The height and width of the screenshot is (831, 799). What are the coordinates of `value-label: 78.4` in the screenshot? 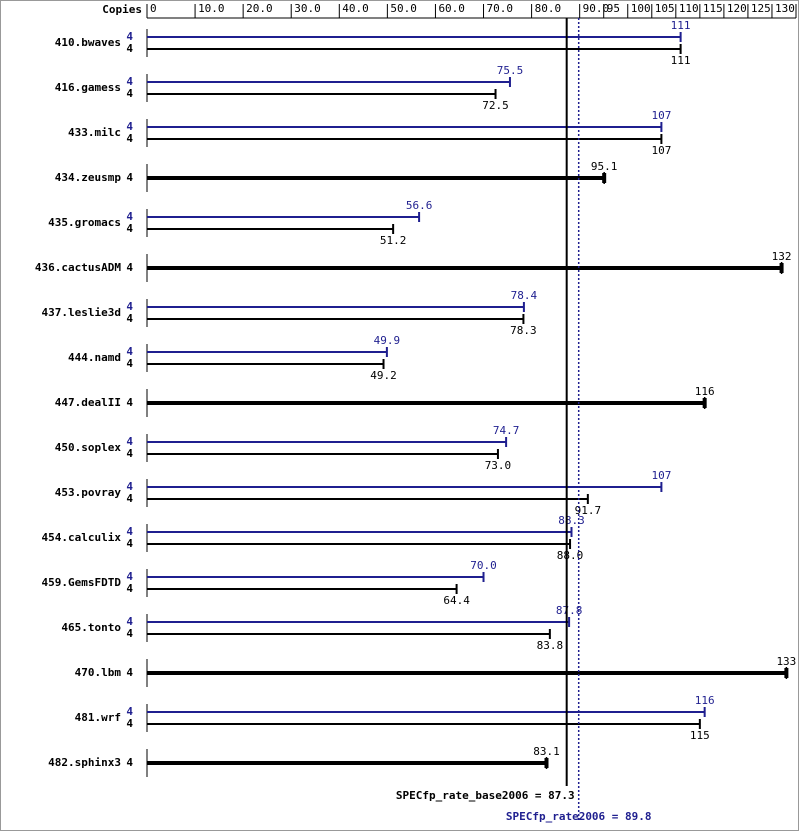 It's located at (524, 295).